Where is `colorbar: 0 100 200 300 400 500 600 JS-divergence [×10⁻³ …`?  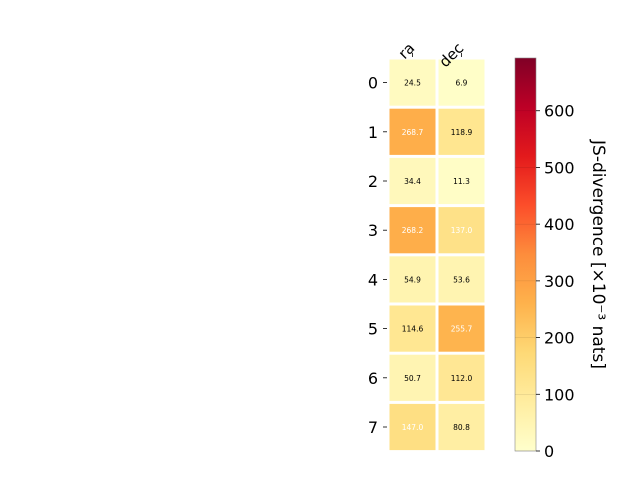 colorbar: 0 100 200 300 400 500 600 JS-divergence [×10⁻³ … is located at coordinates (561, 259).